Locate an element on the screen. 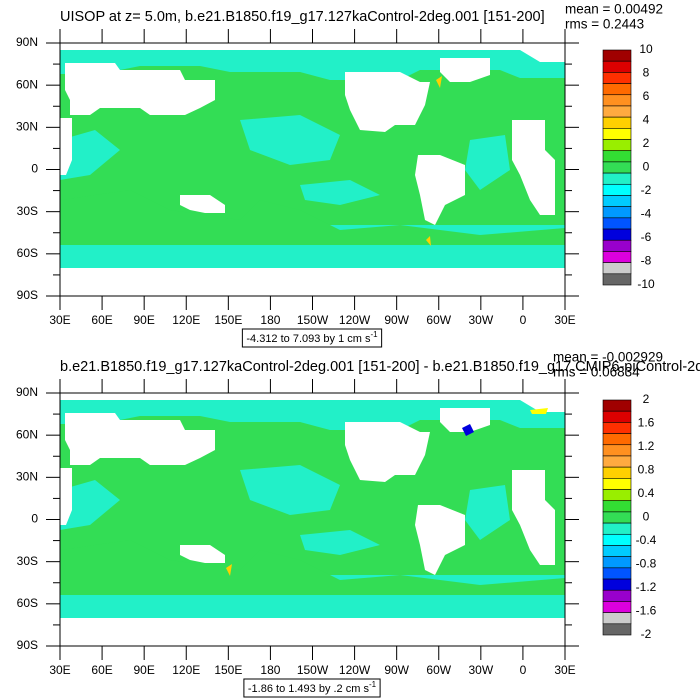 Image resolution: width=700 pixels, height=700 pixels. stat-label: mean = -0.002929 is located at coordinates (608, 357).